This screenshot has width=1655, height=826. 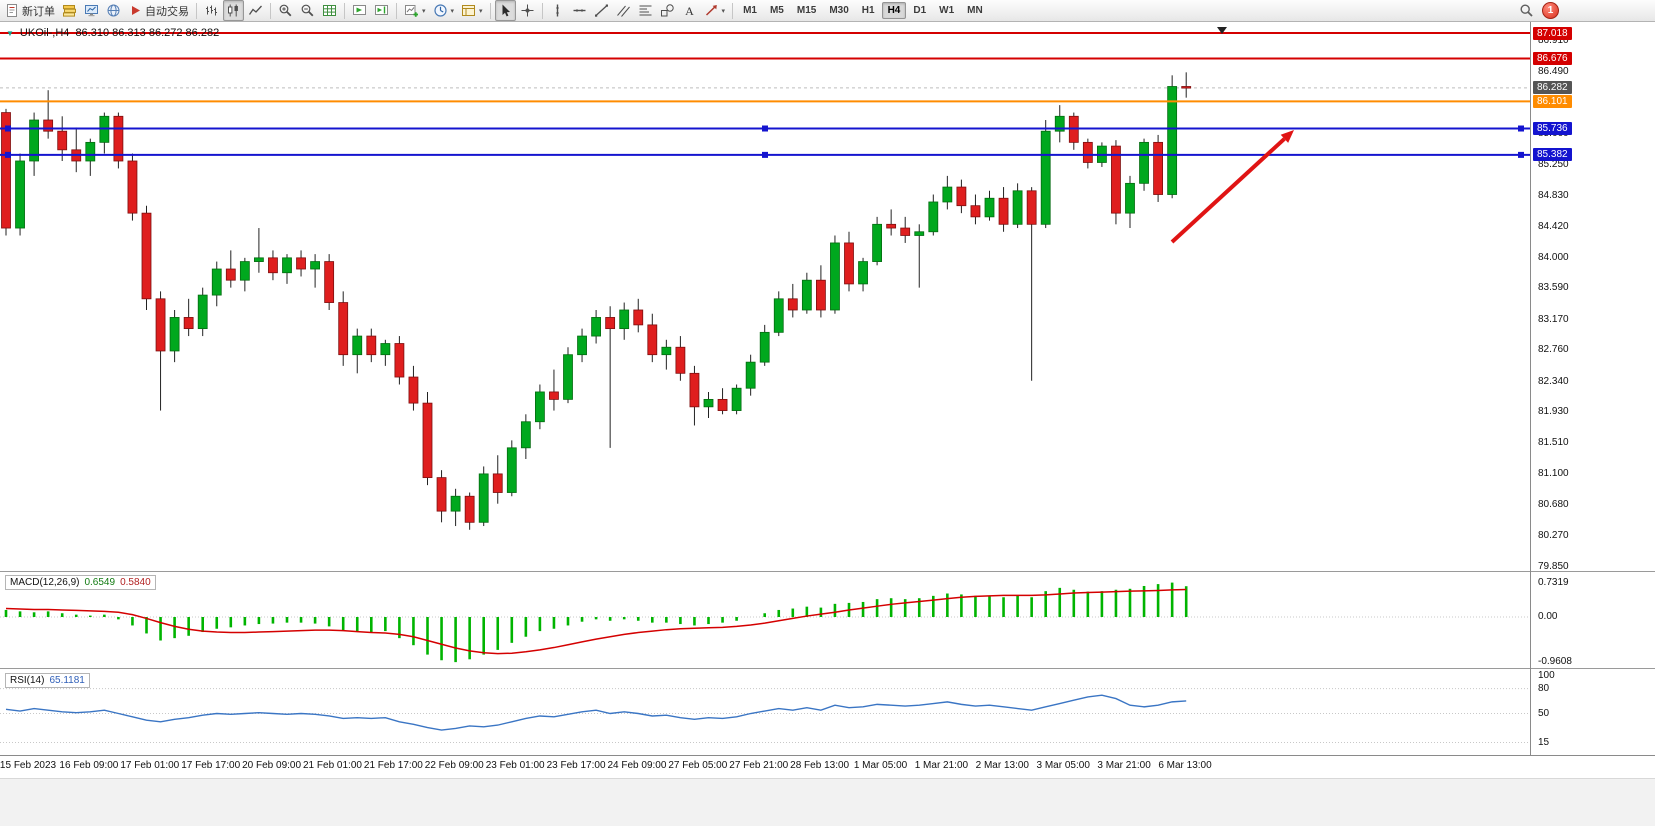 I want to click on search-icon, so click(x=1526, y=10).